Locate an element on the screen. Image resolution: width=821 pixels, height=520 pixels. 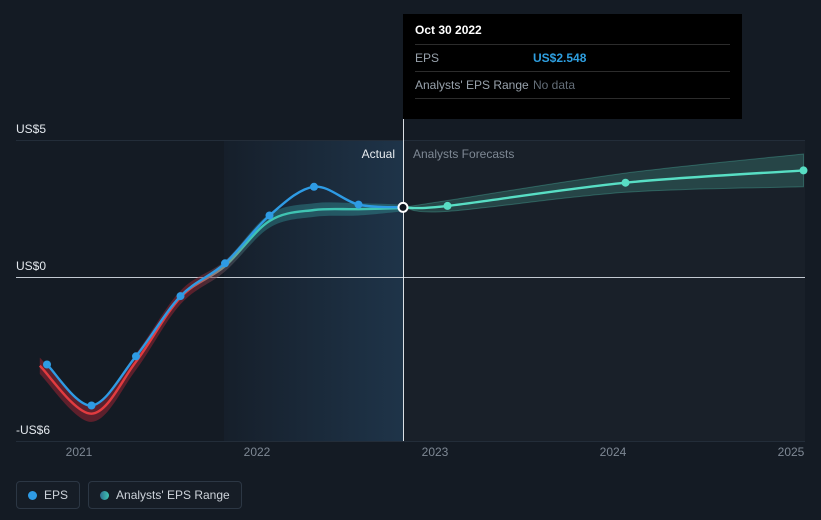
legend-item-eps: EPS is located at coordinates (48, 495).